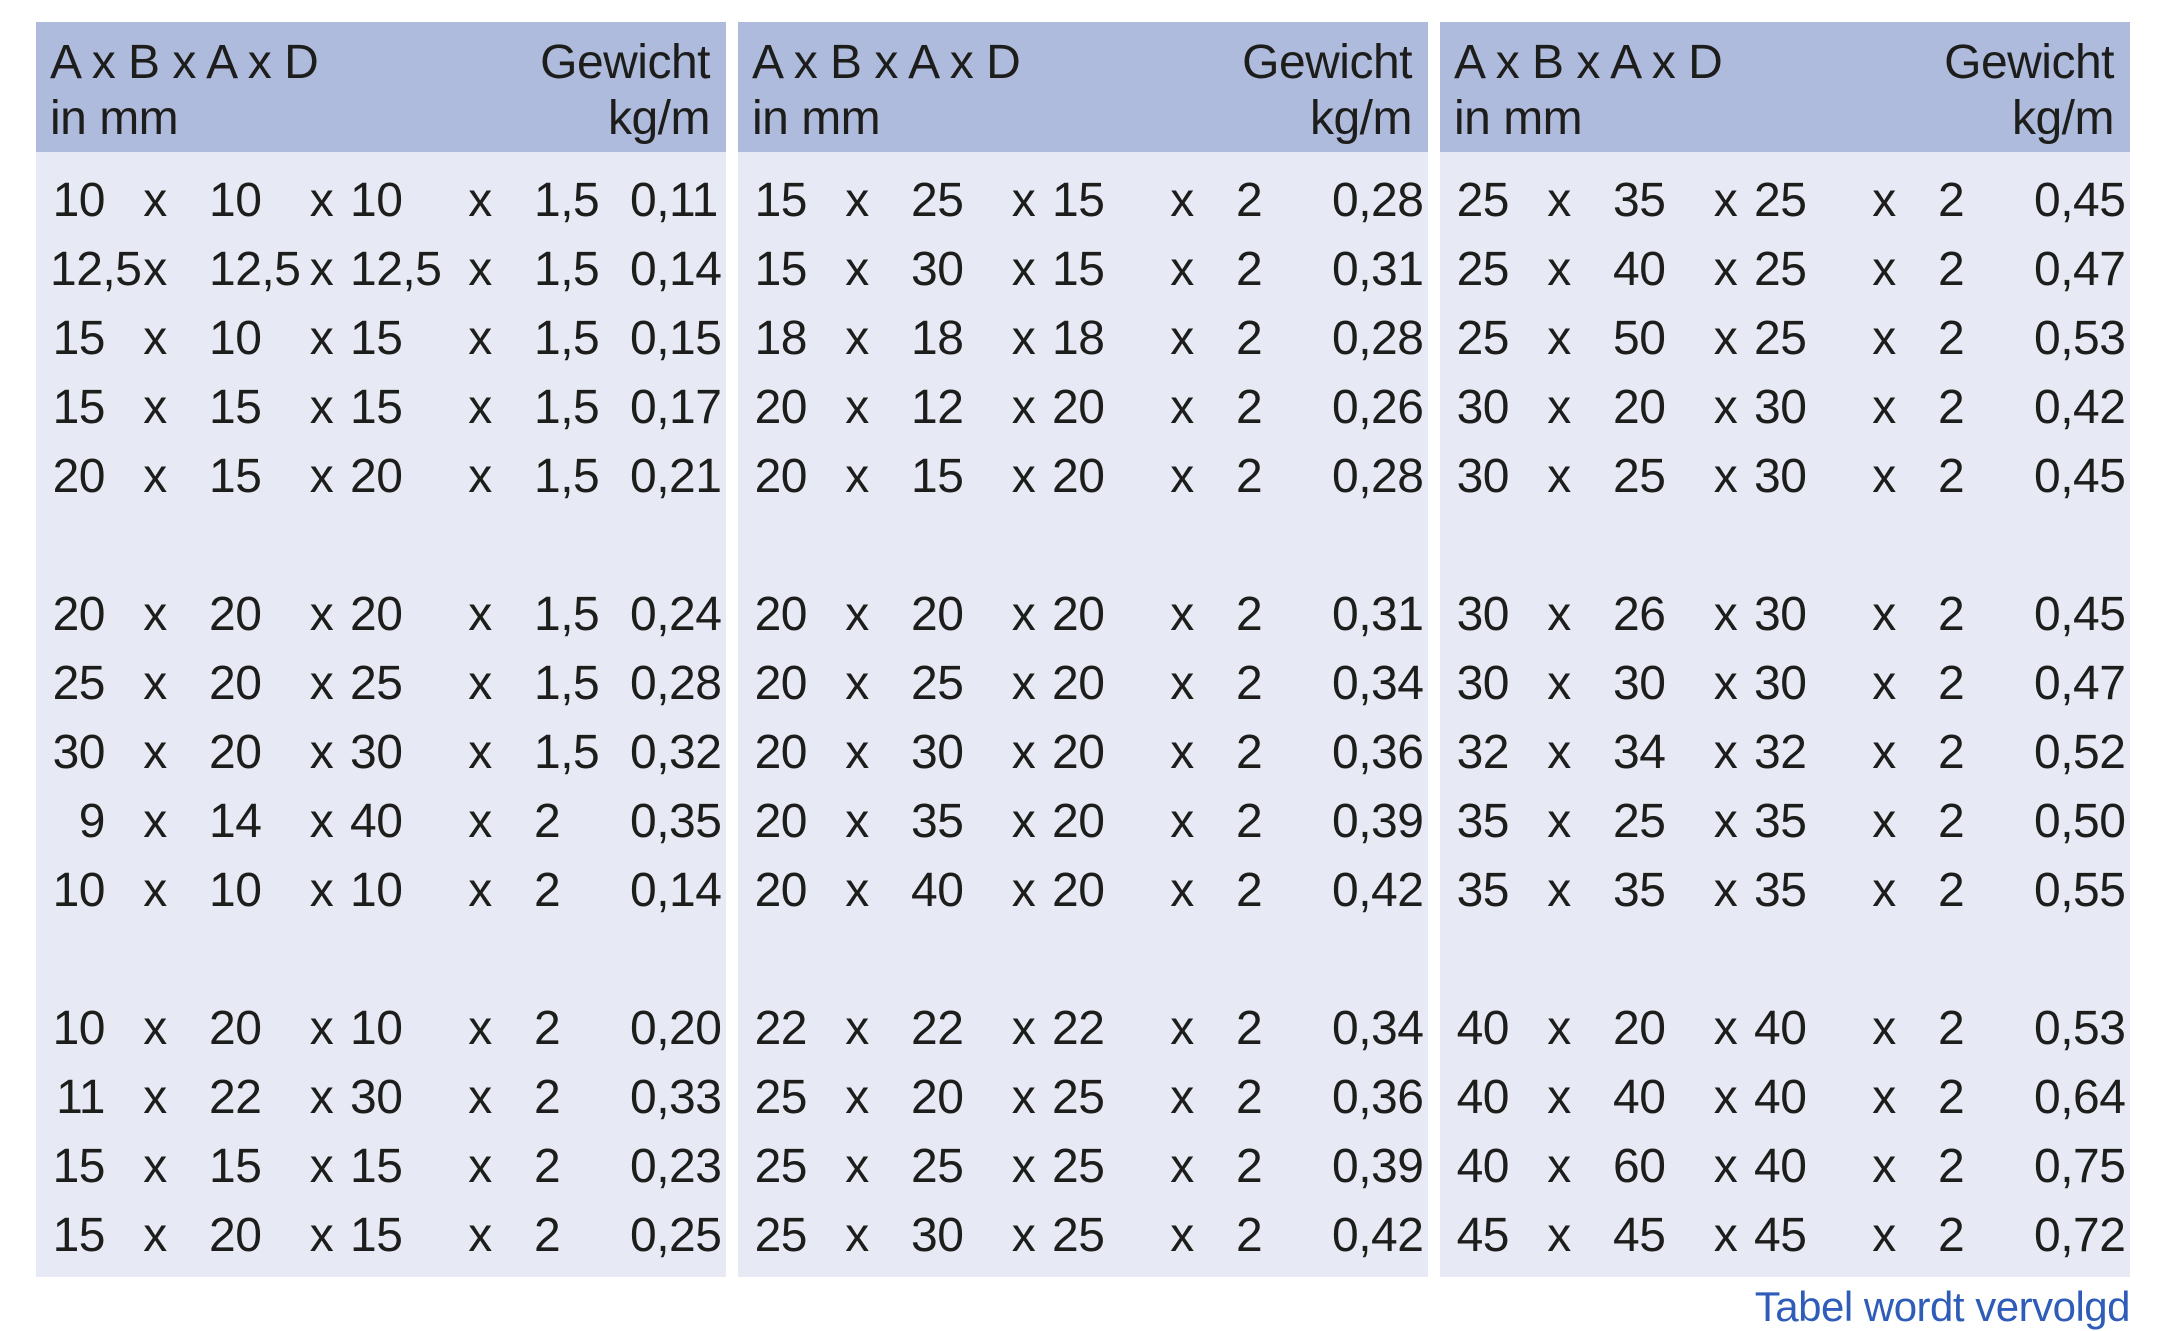  What do you see at coordinates (235, 200) in the screenshot?
I see `dim-b: 10` at bounding box center [235, 200].